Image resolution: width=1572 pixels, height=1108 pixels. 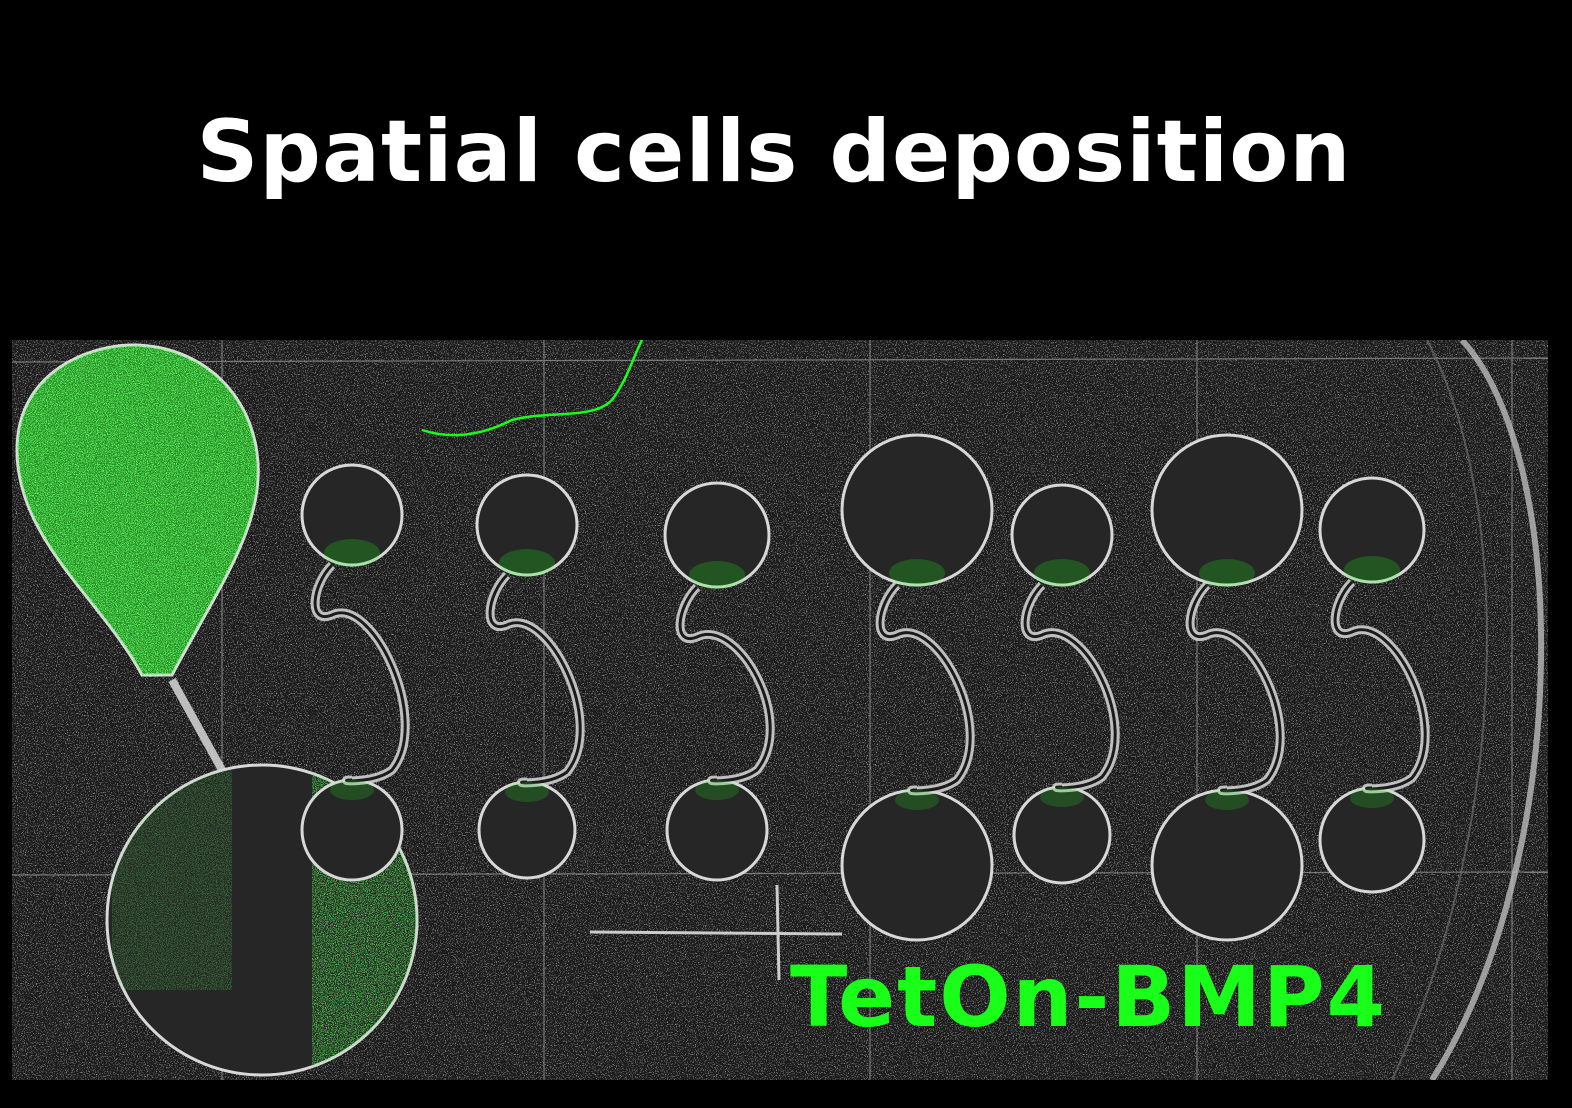 I want to click on green-stray-trace, so click(x=532, y=388).